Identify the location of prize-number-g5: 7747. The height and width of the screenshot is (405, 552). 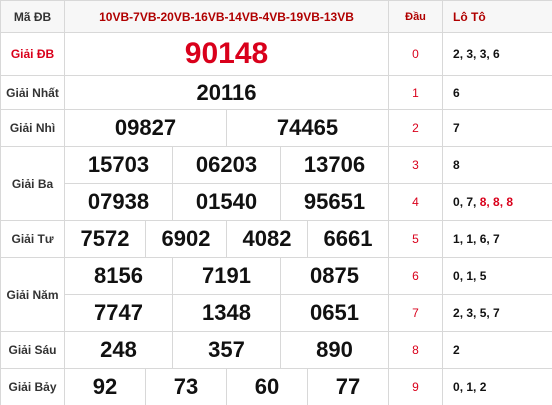
(118, 313).